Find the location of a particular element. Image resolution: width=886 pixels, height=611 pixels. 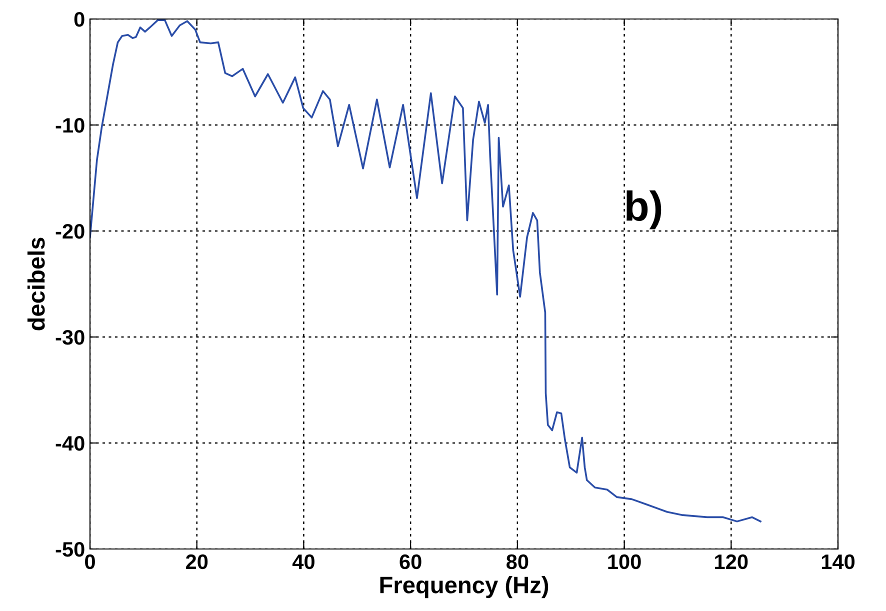

y-tick-label: 0 is located at coordinates (79, 19).